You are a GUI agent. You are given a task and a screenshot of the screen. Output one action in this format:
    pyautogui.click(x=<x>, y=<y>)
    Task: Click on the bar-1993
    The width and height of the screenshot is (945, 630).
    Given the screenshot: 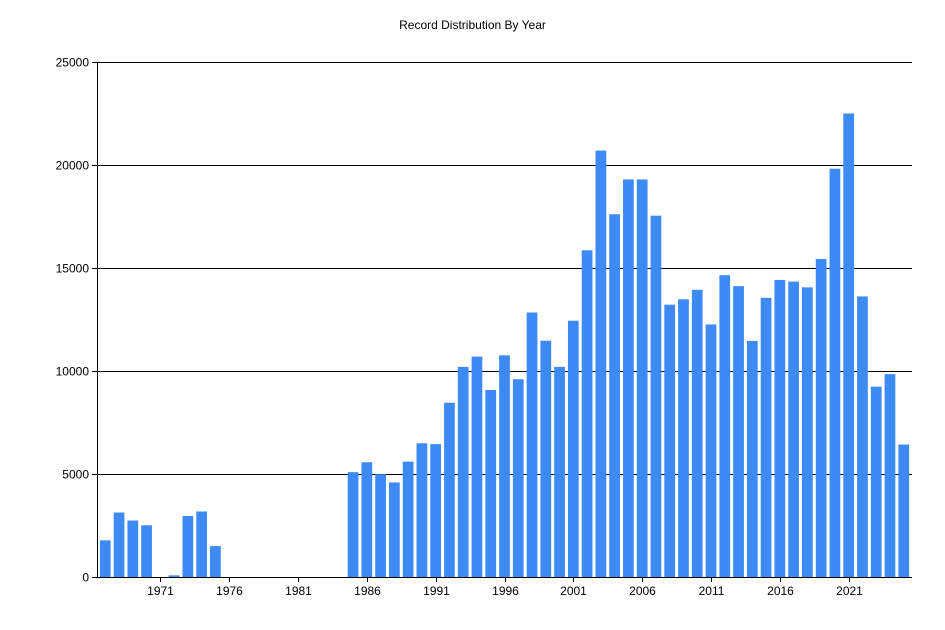 What is the action you would take?
    pyautogui.click(x=463, y=471)
    